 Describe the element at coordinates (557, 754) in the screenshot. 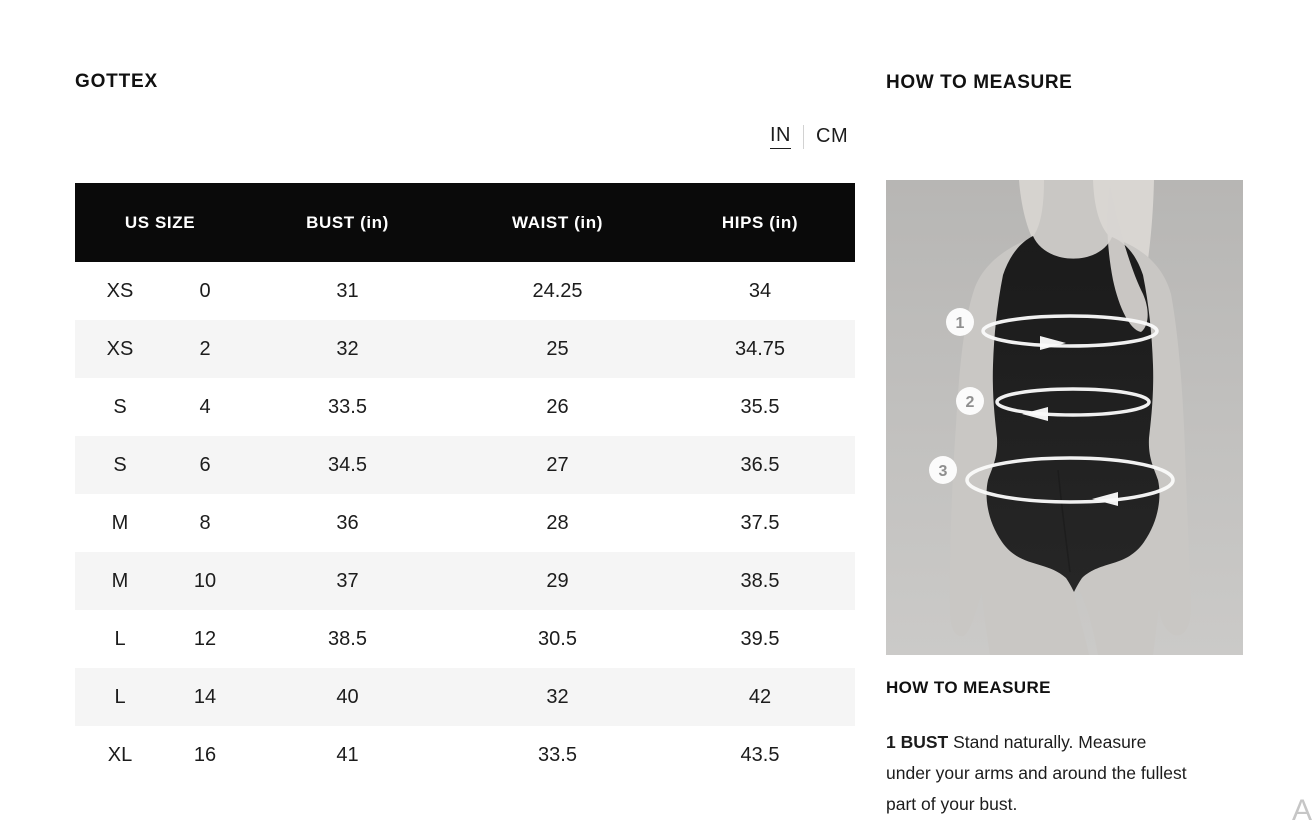

I see `cell-waist: 33.5` at that location.